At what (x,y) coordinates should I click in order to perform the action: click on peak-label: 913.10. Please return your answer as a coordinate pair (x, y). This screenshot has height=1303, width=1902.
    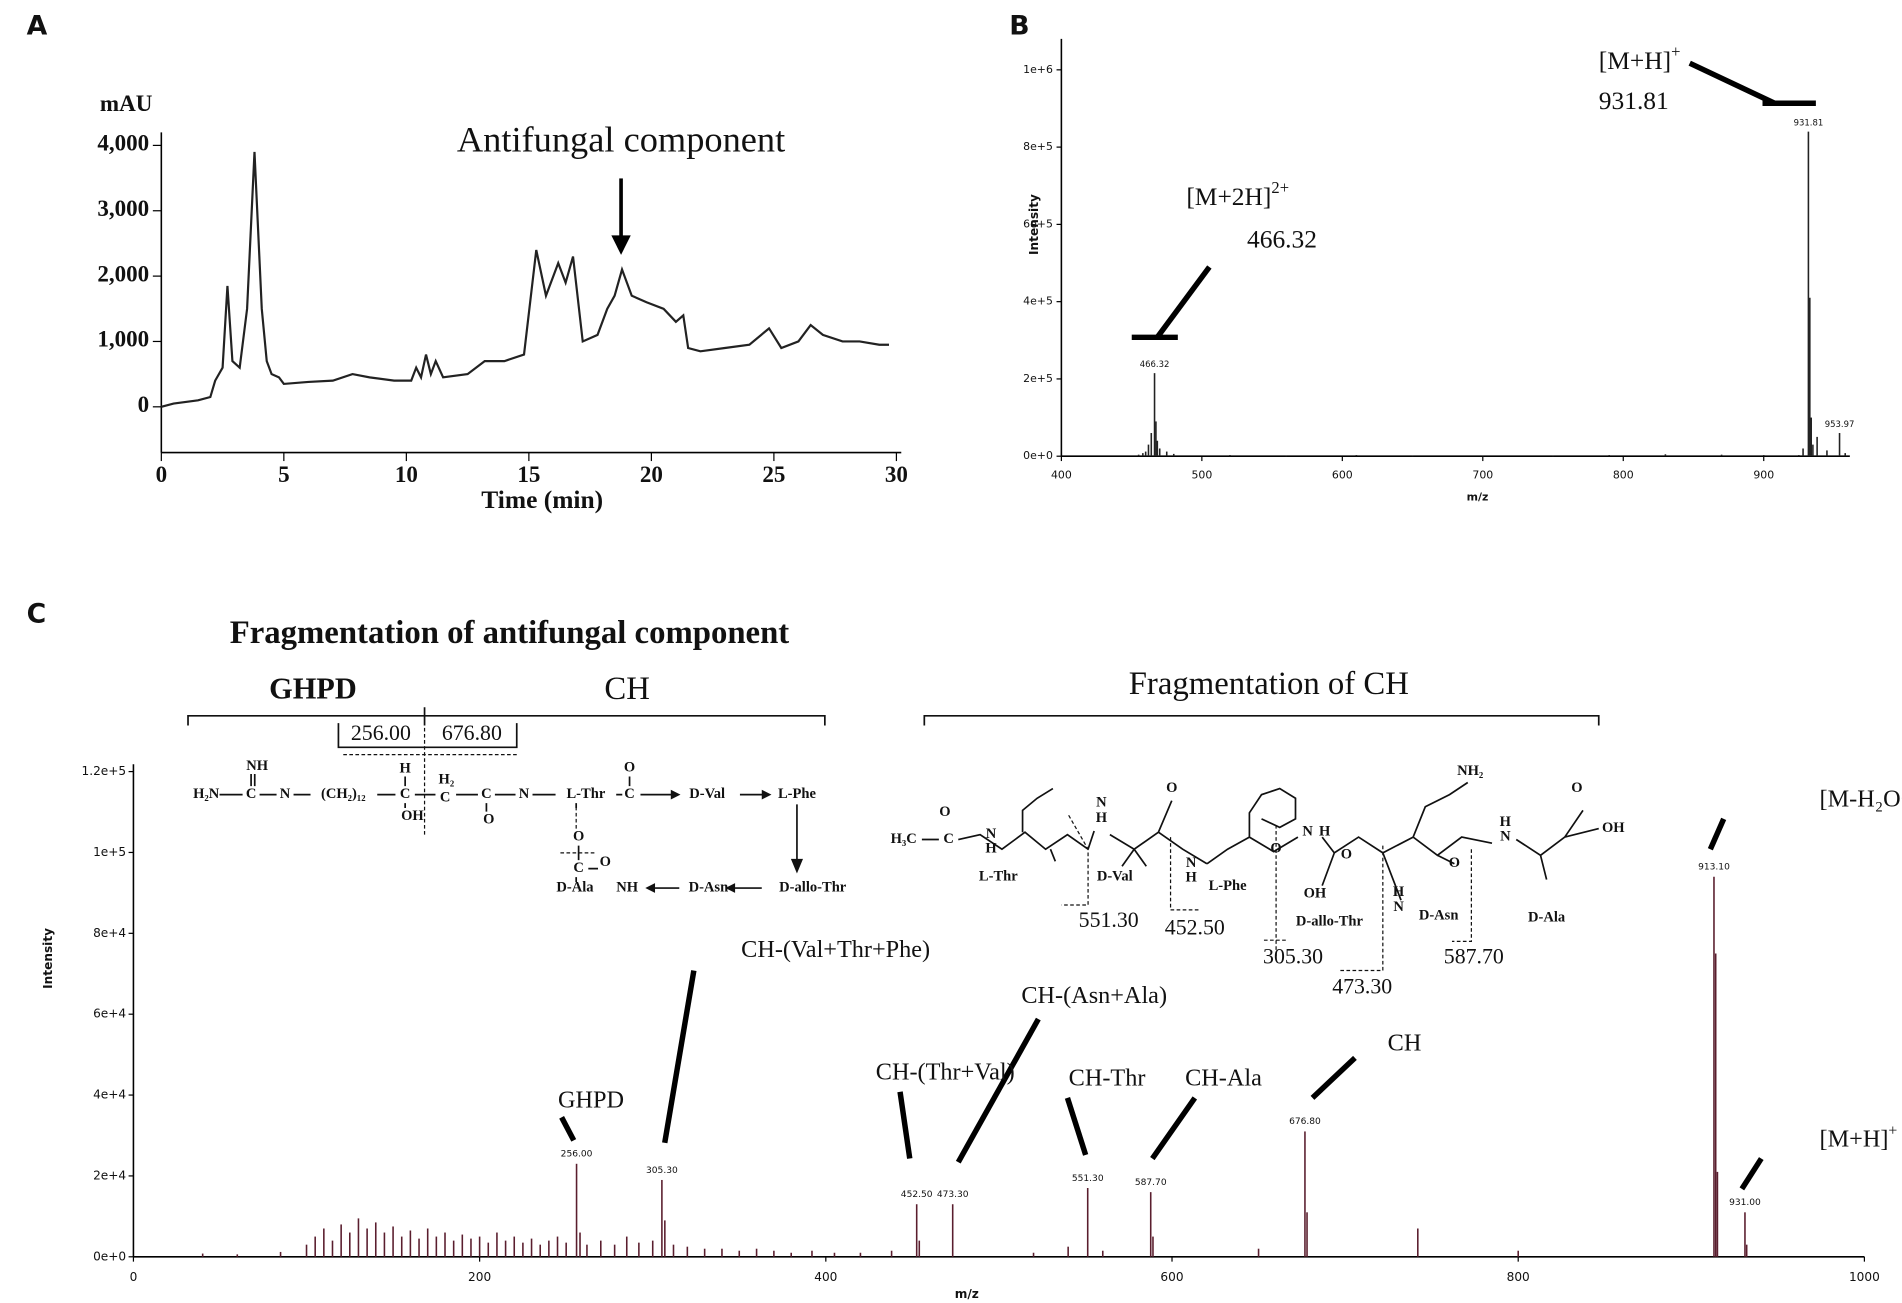
    Looking at the image, I should click on (1714, 868).